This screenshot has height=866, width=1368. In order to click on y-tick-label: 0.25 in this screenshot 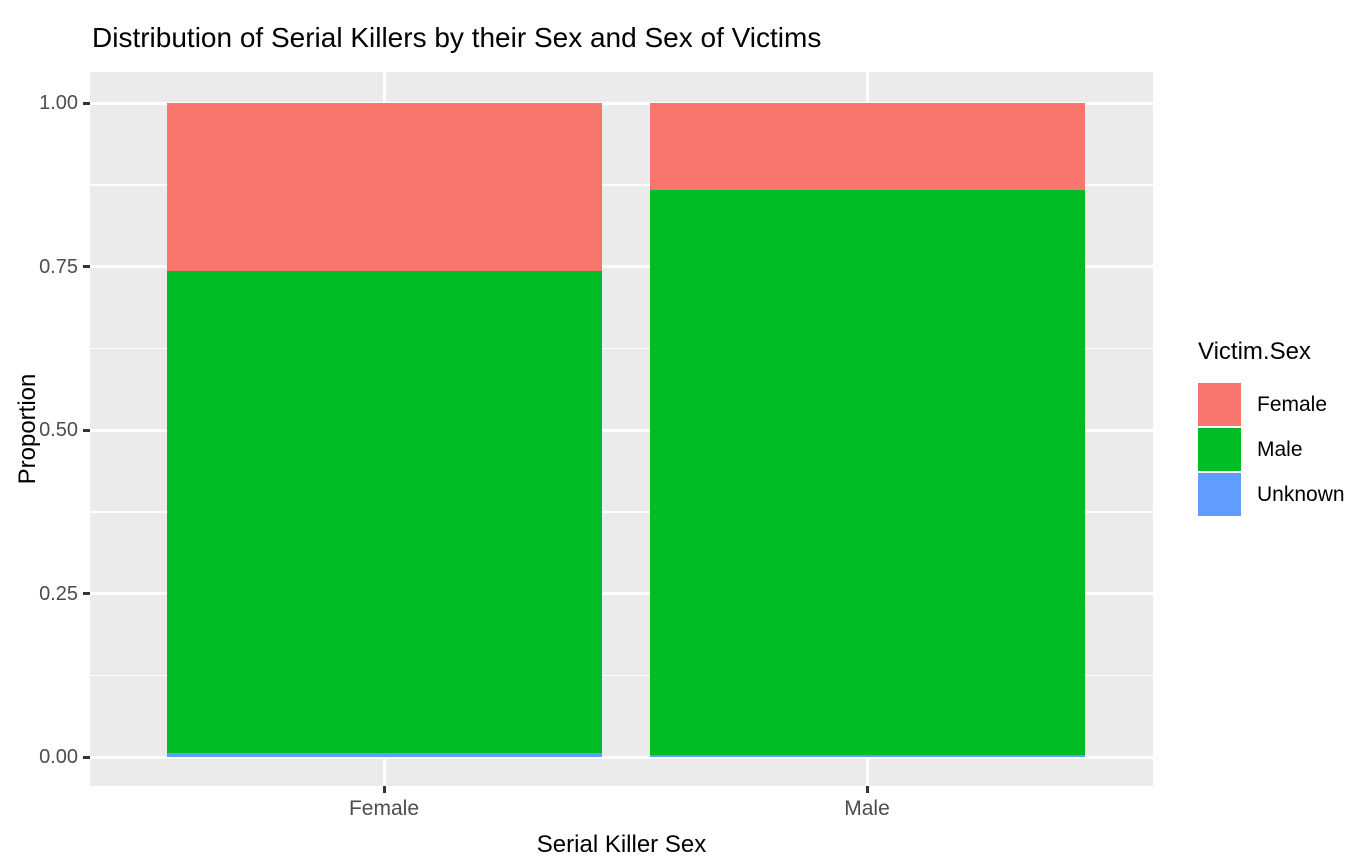, I will do `click(58, 593)`.